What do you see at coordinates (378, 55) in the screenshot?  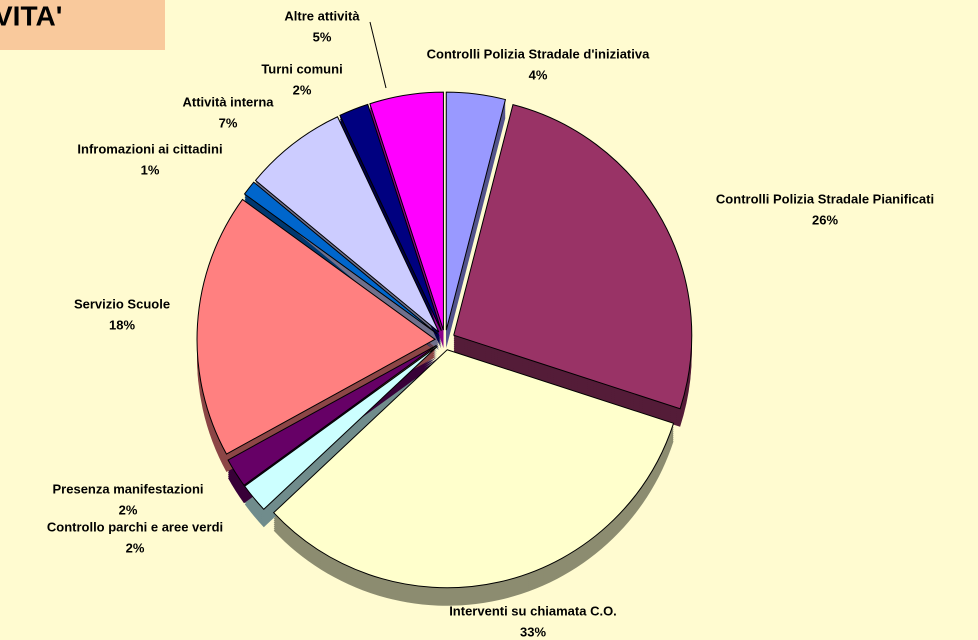 I see `leader-line` at bounding box center [378, 55].